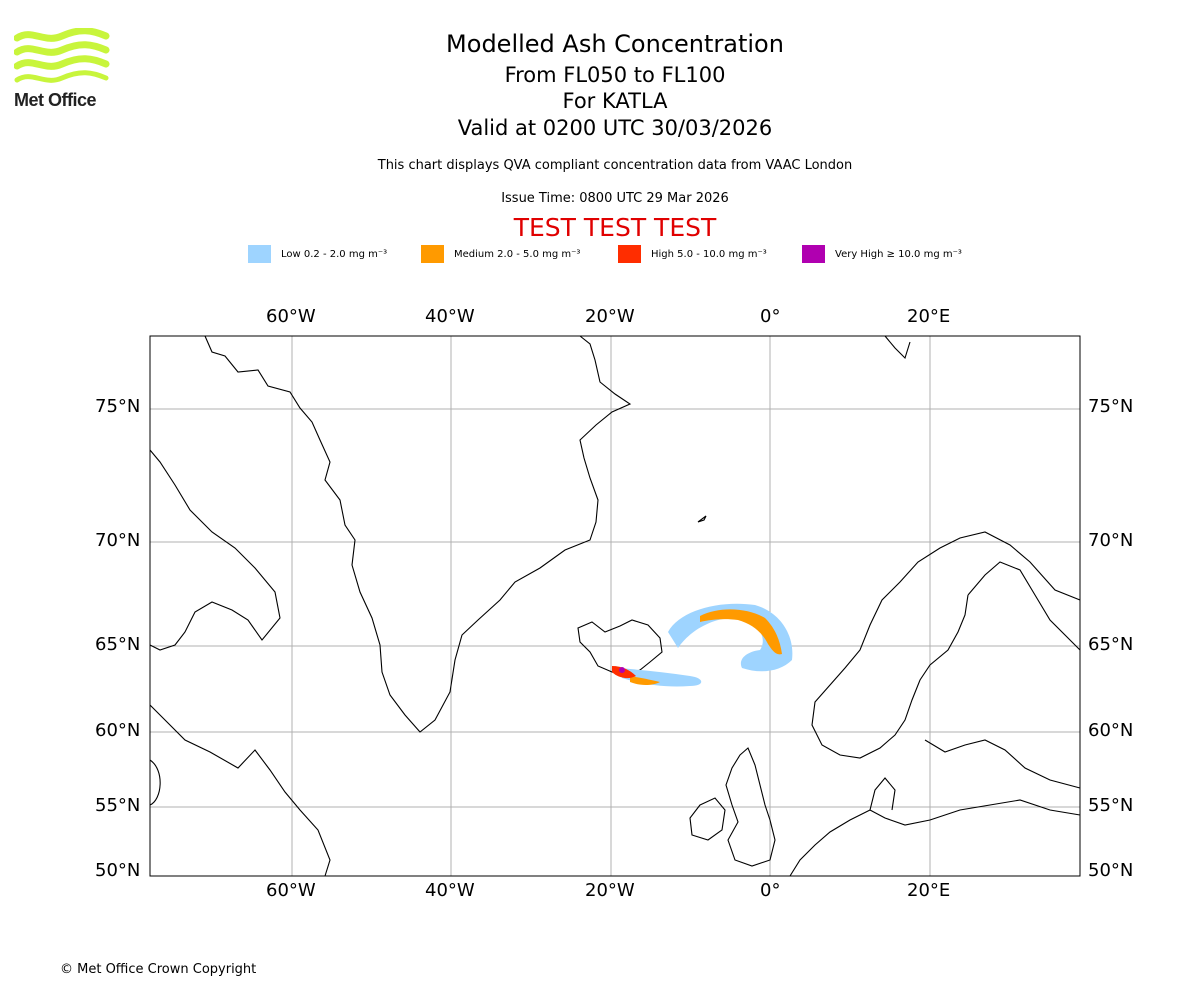 The width and height of the screenshot is (1200, 1000). What do you see at coordinates (158, 969) in the screenshot?
I see `copyright-notice: © Met Office Crown Copyright` at bounding box center [158, 969].